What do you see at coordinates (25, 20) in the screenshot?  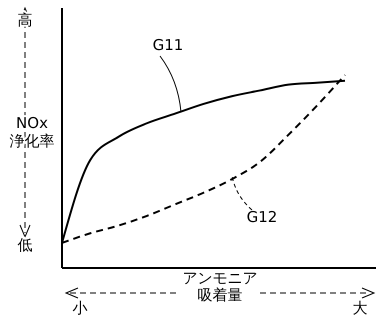 I see `text: 高` at bounding box center [25, 20].